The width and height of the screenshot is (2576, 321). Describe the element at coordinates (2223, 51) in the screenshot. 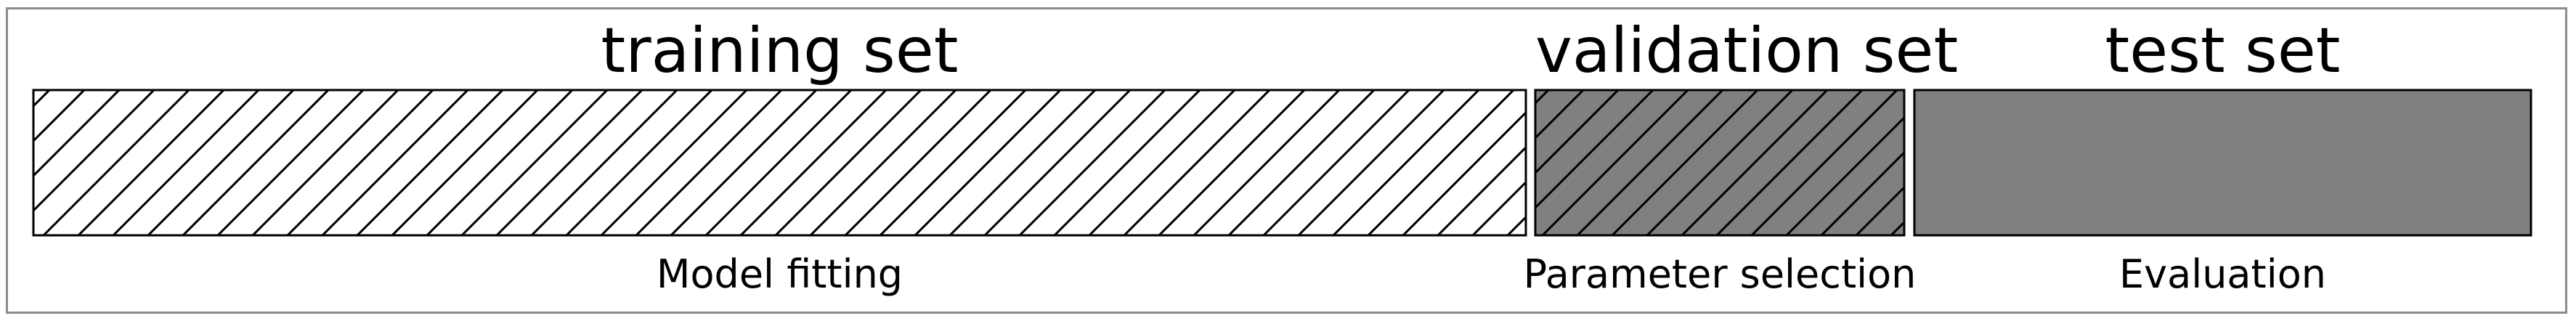

I see `test-set-title: test set` at that location.